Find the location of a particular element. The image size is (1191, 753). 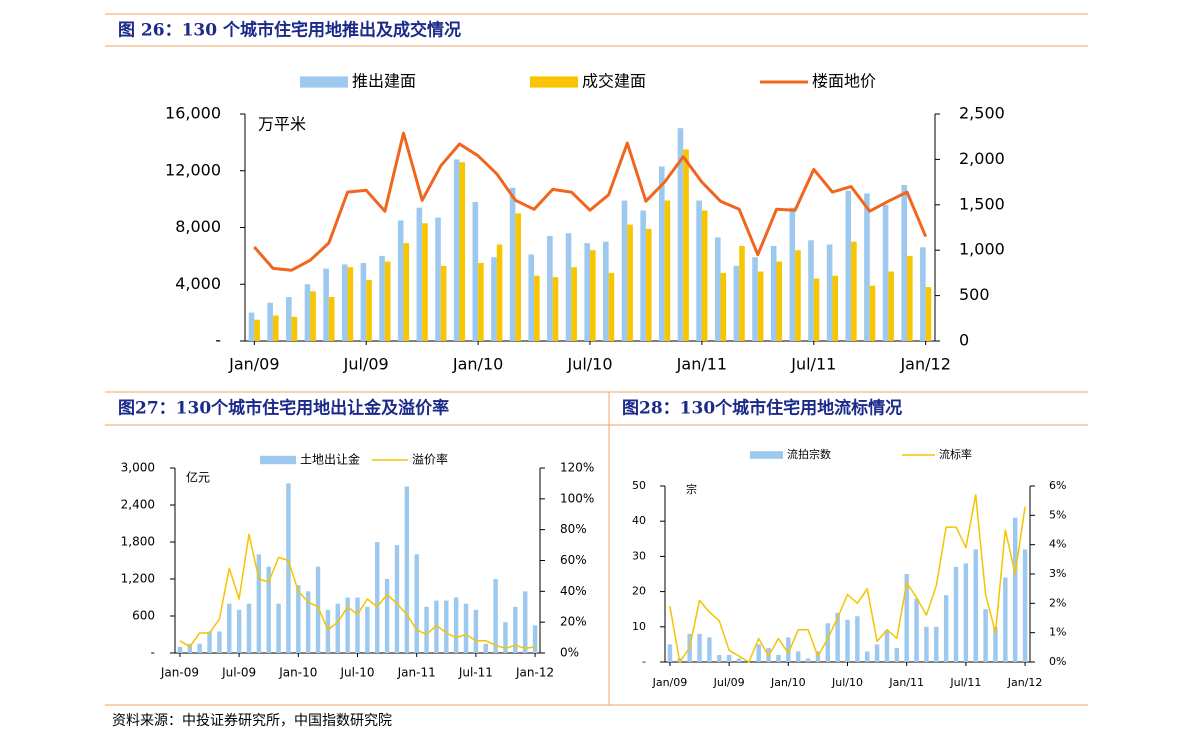

tick-label: 10 is located at coordinates (639, 626).